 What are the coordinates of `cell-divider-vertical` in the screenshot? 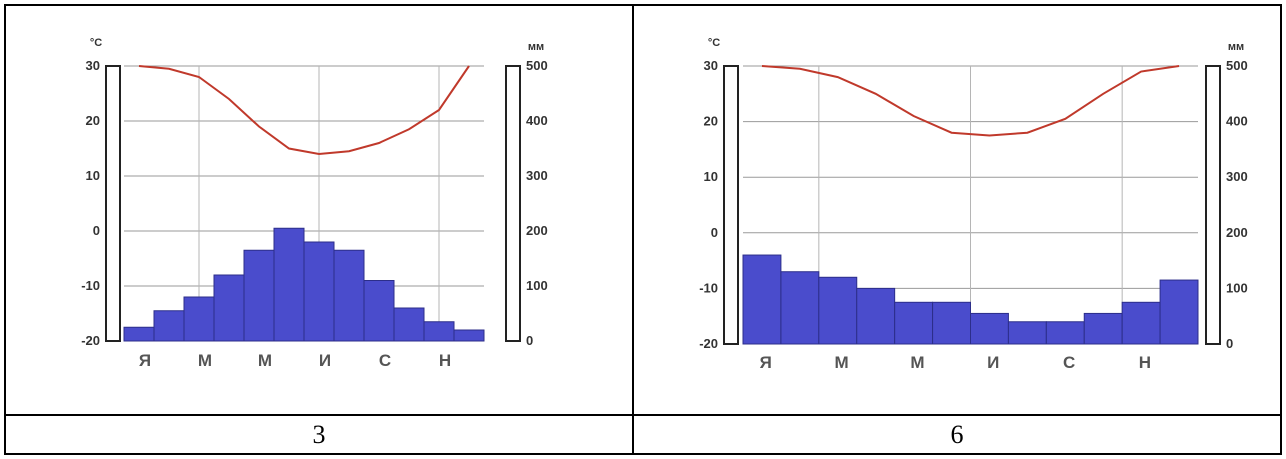 It's located at (633, 229).